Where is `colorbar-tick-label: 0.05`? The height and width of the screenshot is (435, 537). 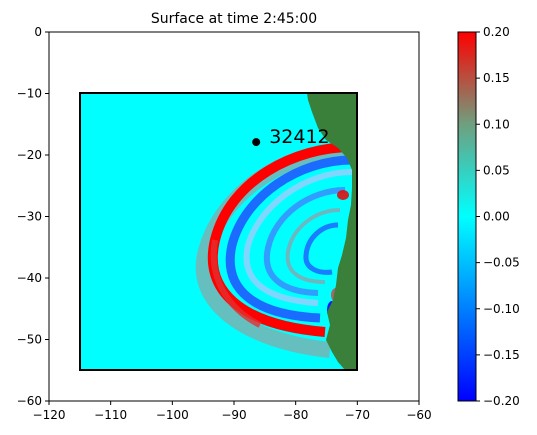
colorbar-tick-label: 0.05 is located at coordinates (496, 170).